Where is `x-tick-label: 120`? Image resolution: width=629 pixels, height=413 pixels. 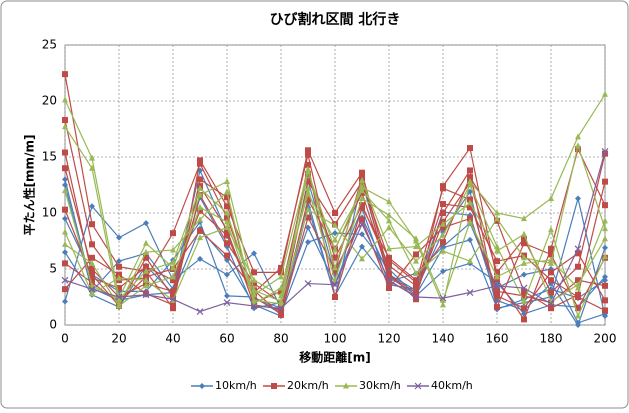
x-tick-label: 120 is located at coordinates (389, 339).